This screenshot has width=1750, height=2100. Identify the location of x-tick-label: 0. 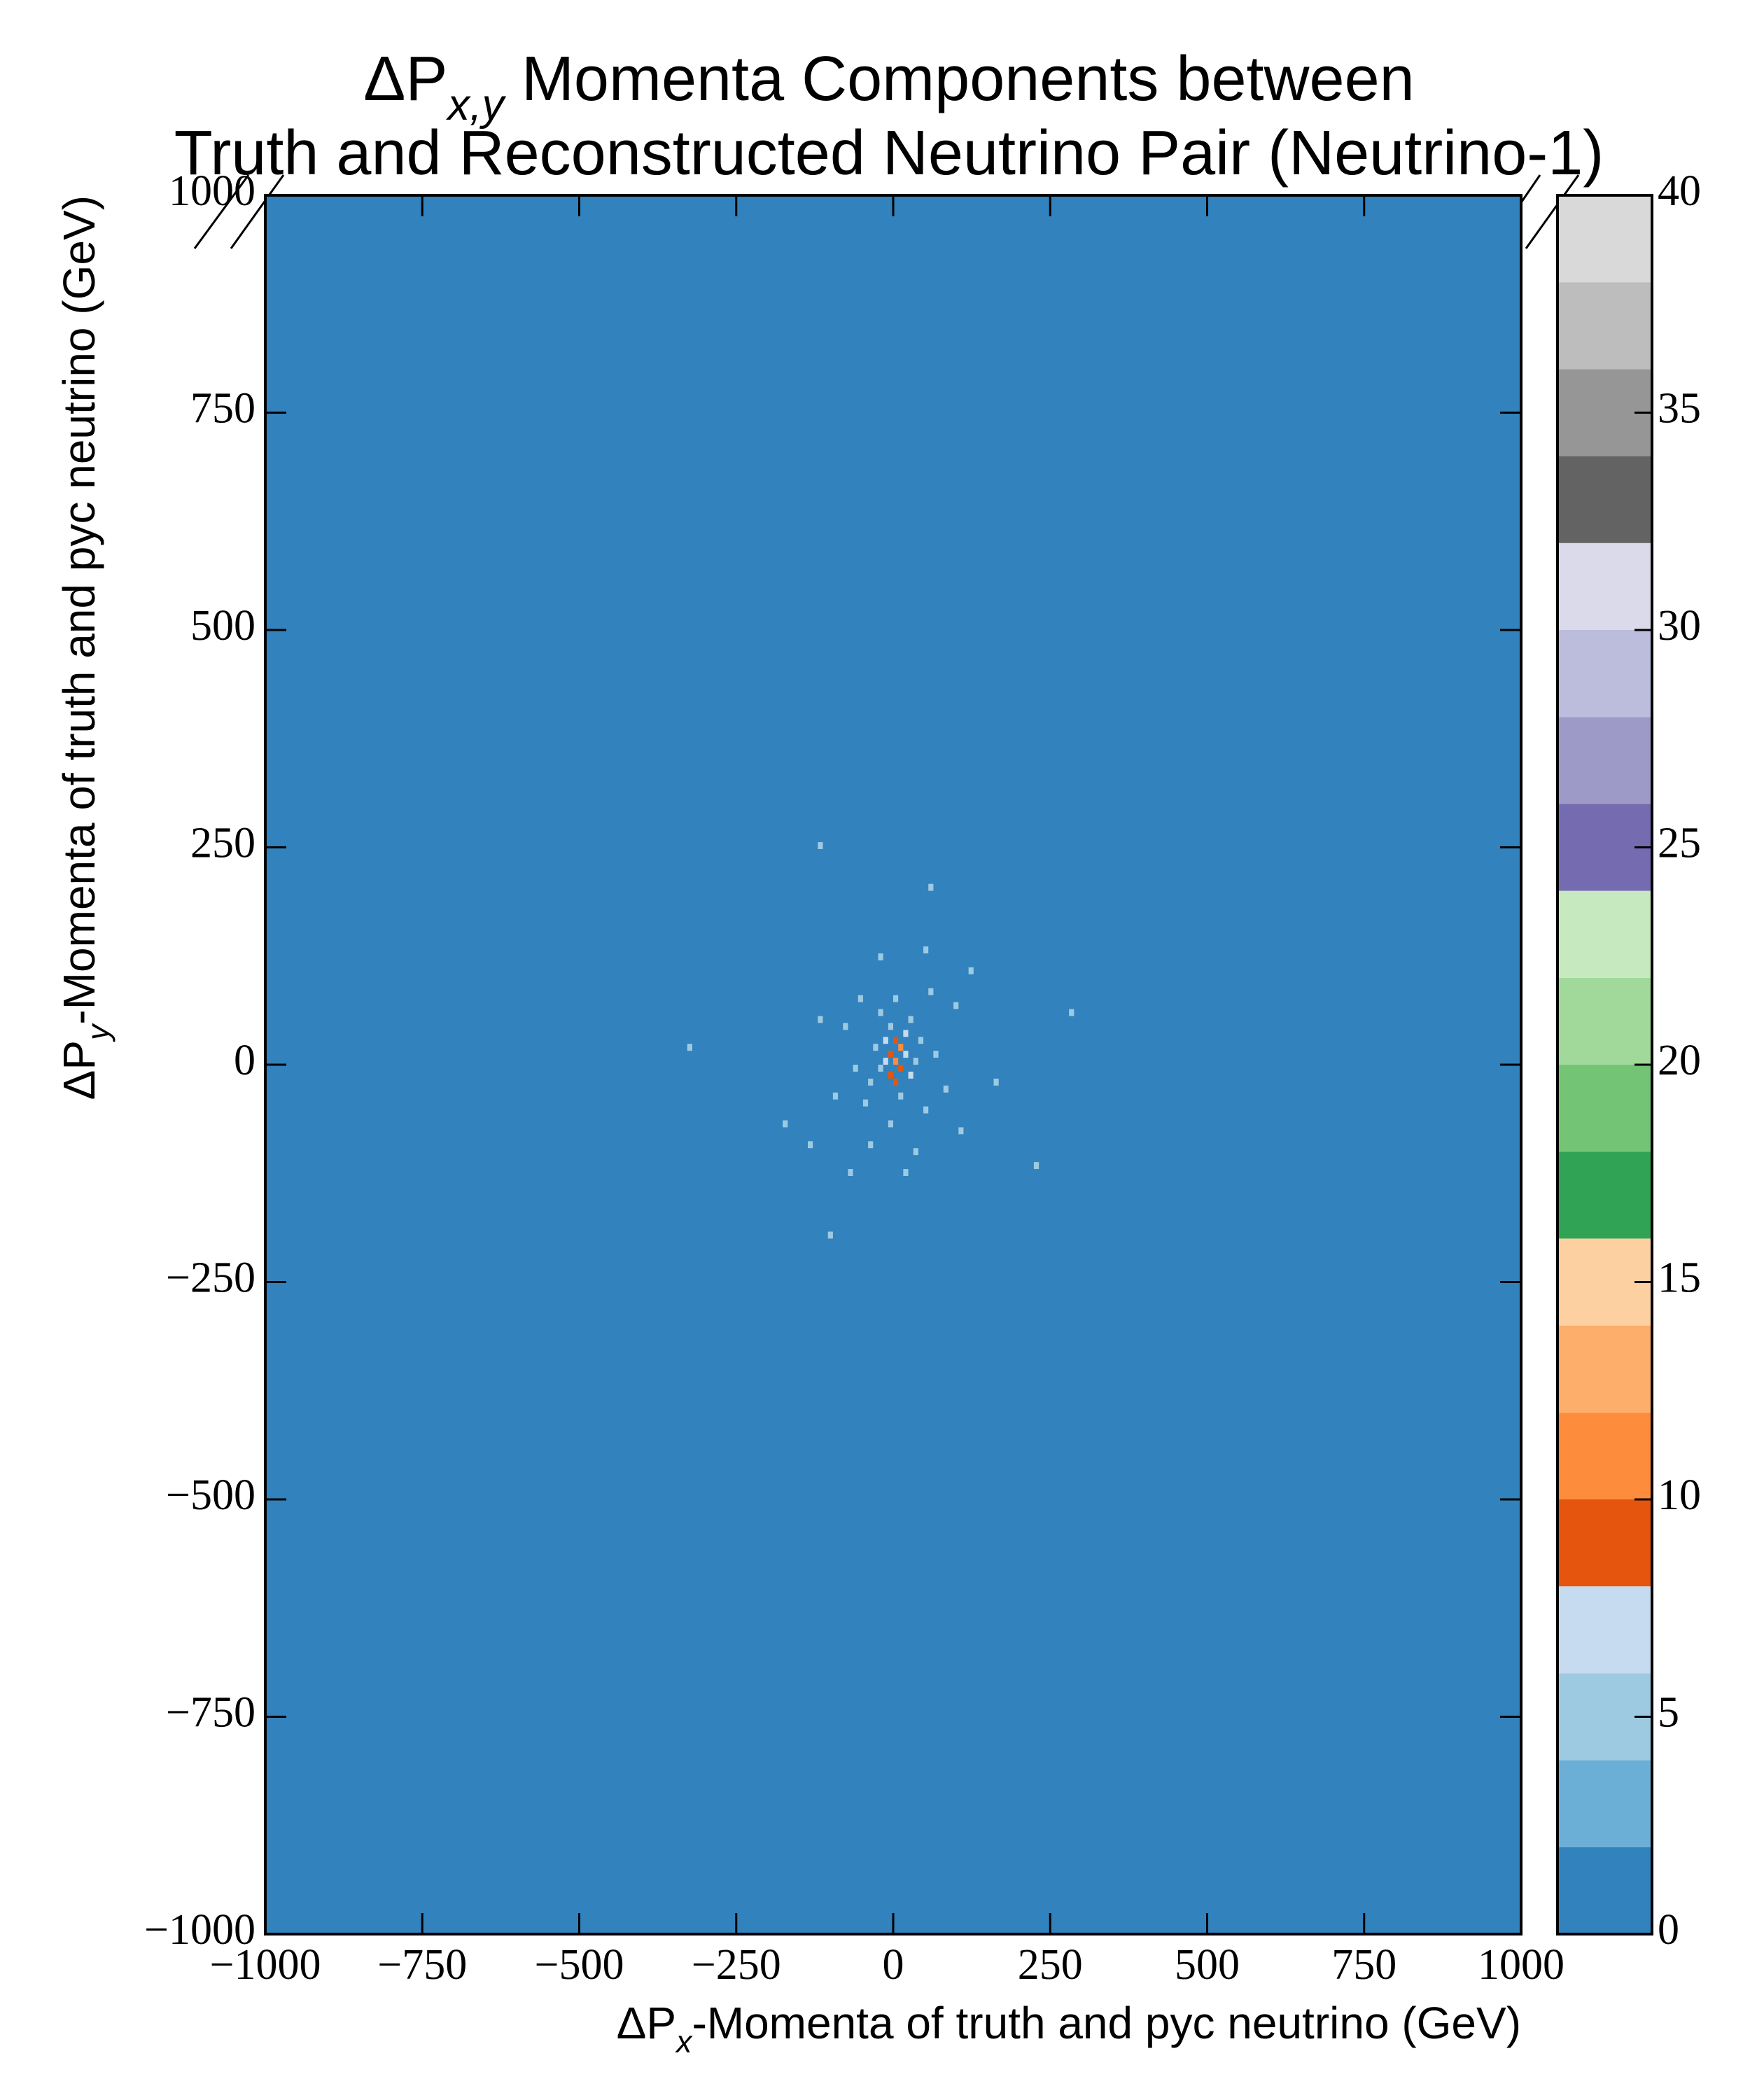
(893, 1965).